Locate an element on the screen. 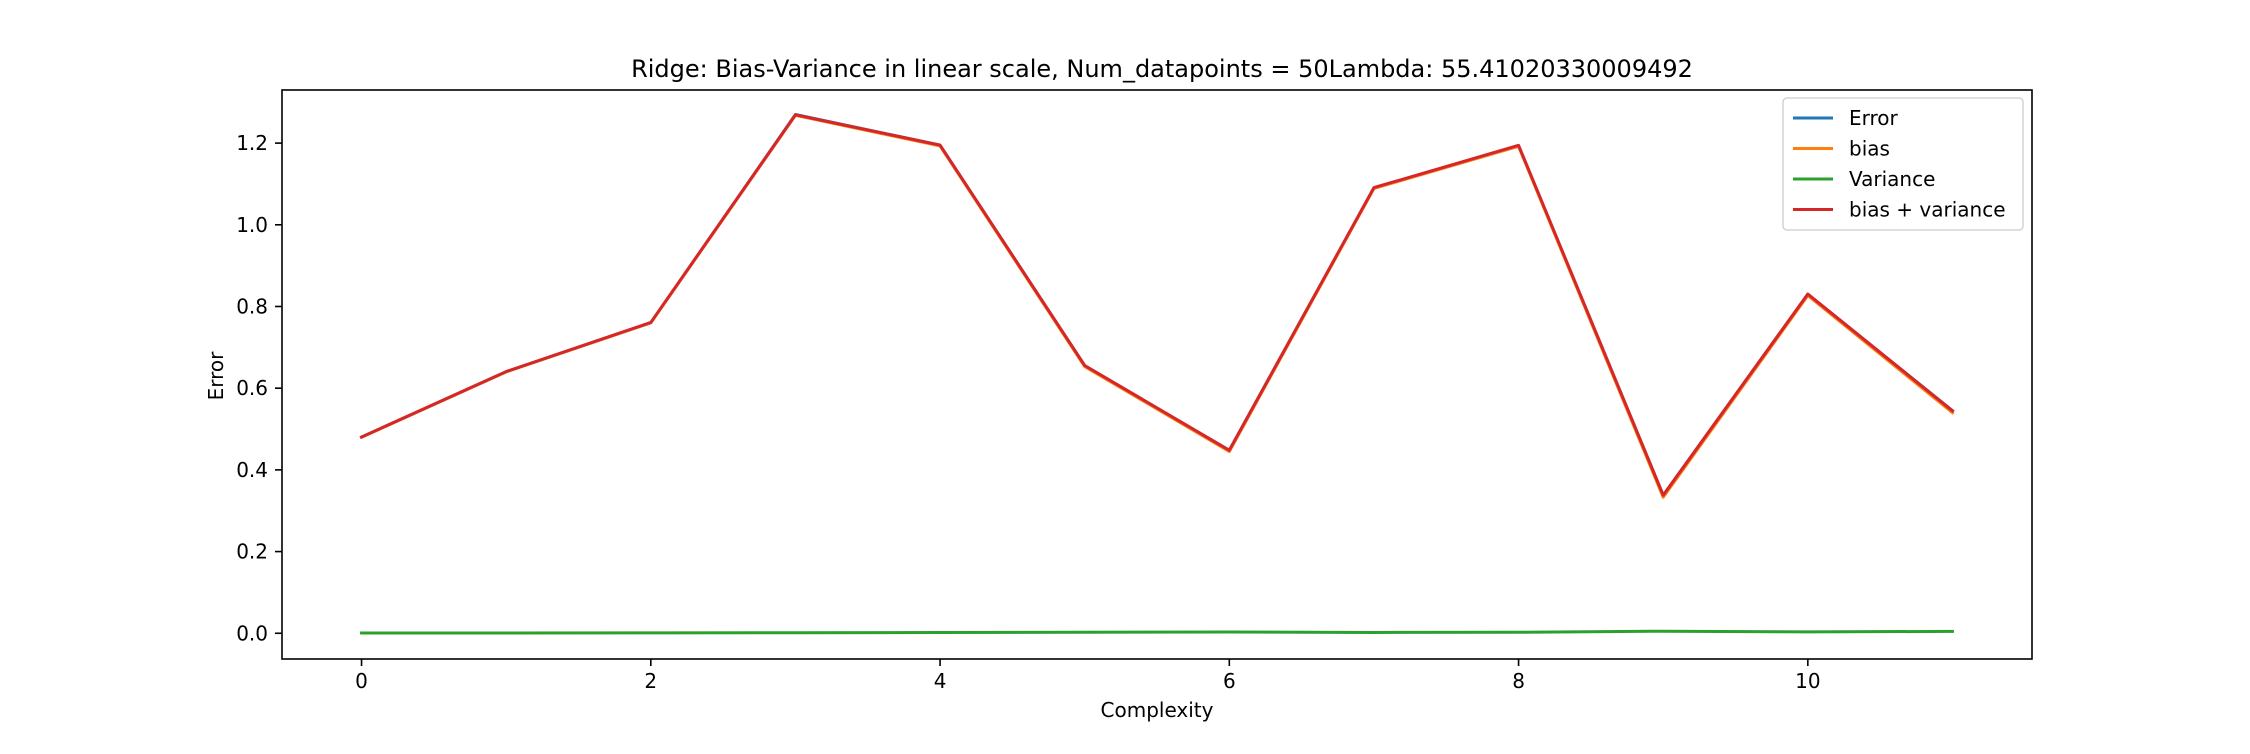  legend: Error bias Variance bias + variance is located at coordinates (1903, 164).